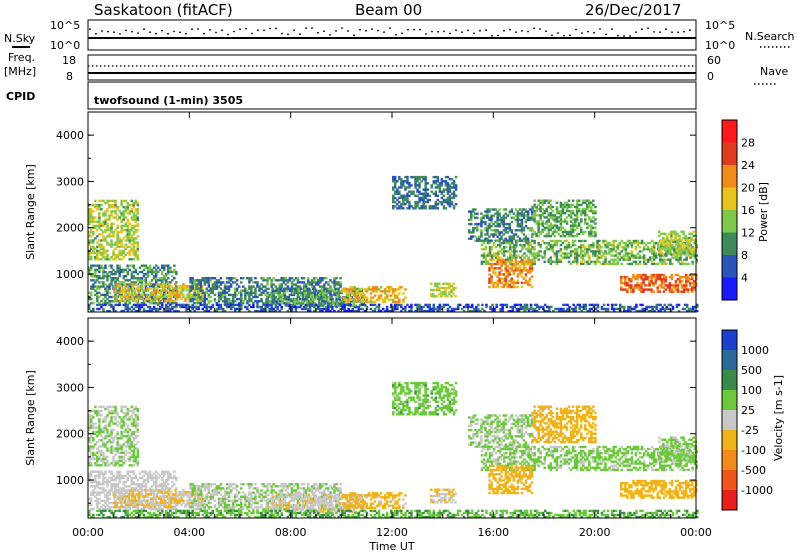 This screenshot has width=800, height=554. What do you see at coordinates (20, 38) in the screenshot?
I see `nsky-label: N.Sky` at bounding box center [20, 38].